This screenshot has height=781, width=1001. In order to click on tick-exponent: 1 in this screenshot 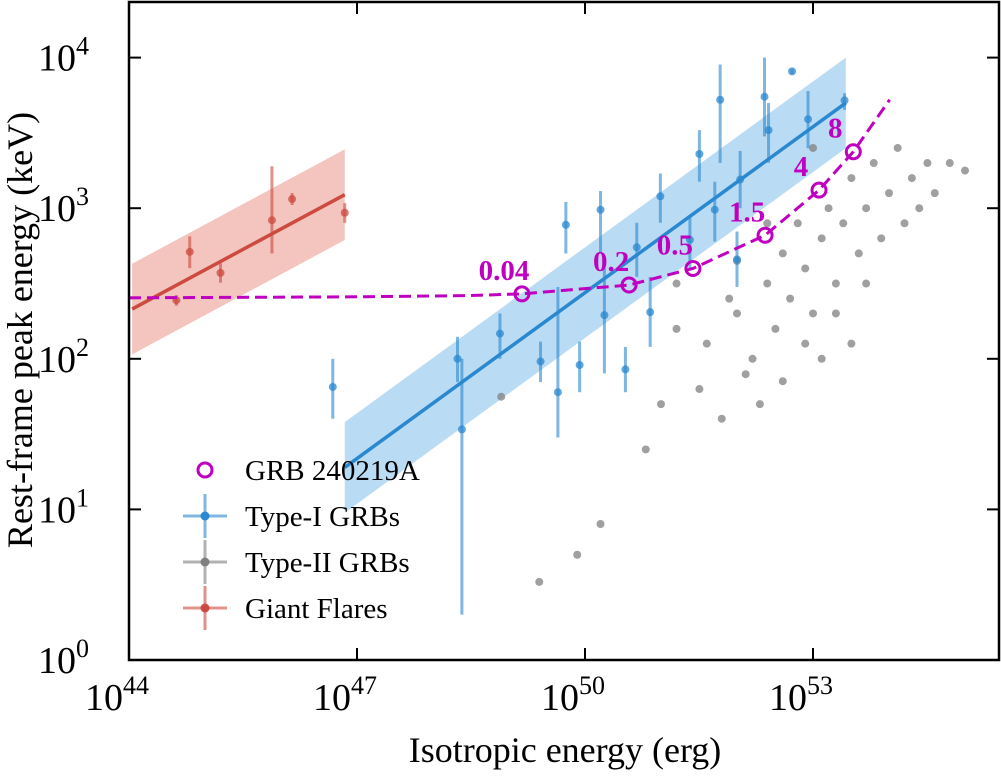, I will do `click(82, 497)`.